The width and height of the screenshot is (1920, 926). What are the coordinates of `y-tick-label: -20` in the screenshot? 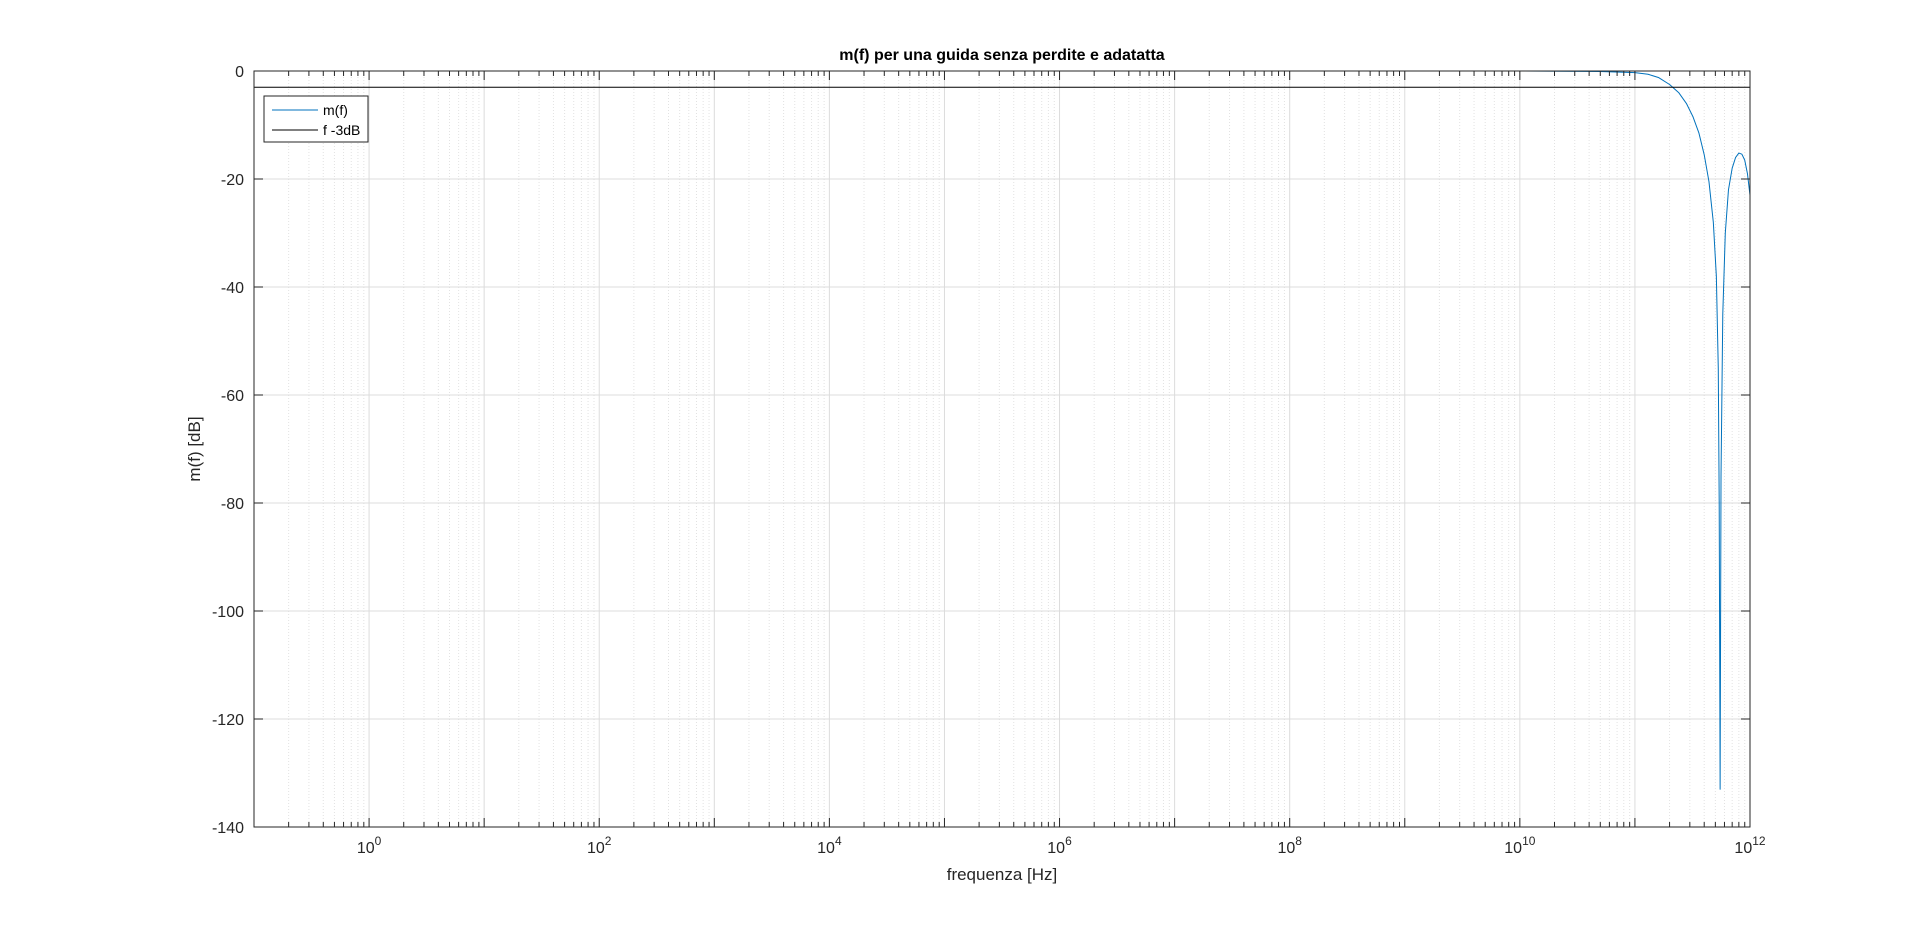 It's located at (232, 180).